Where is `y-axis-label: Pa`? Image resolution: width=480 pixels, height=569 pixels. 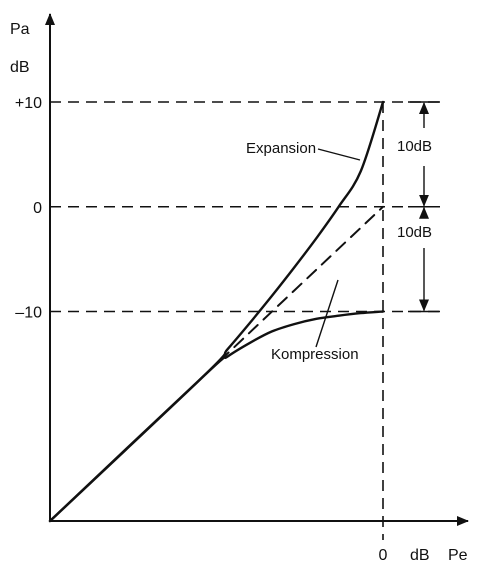
y-axis-label: Pa is located at coordinates (20, 29).